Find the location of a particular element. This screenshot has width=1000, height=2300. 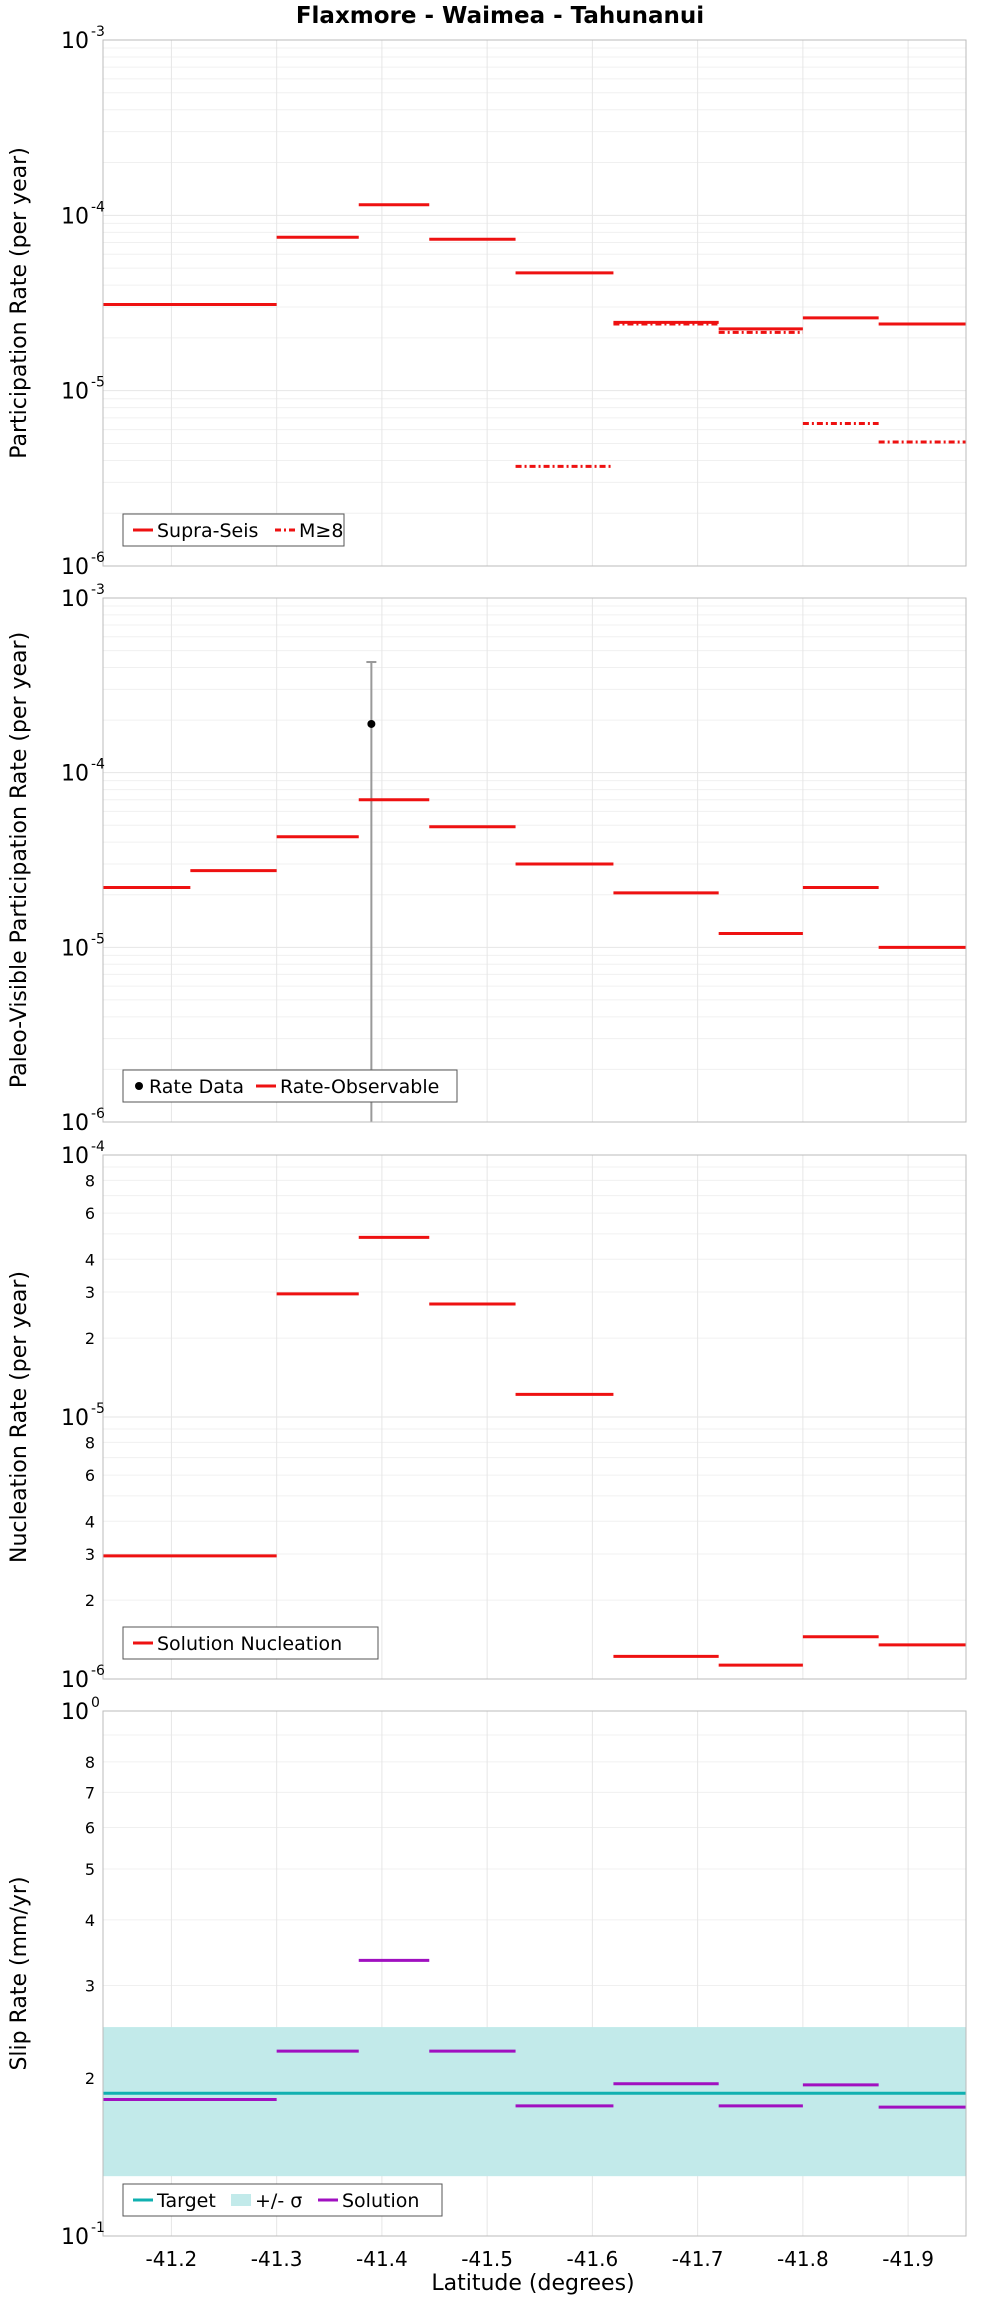

legend: Target +/- σ Solution is located at coordinates (282, 2200).